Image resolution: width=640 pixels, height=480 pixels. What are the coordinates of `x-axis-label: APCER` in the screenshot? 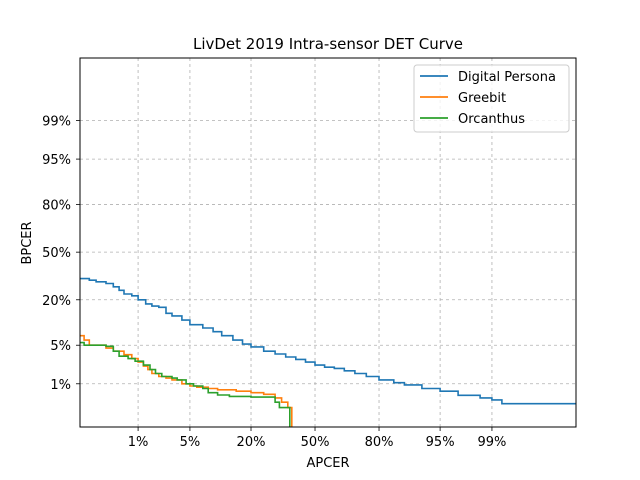 It's located at (327, 463).